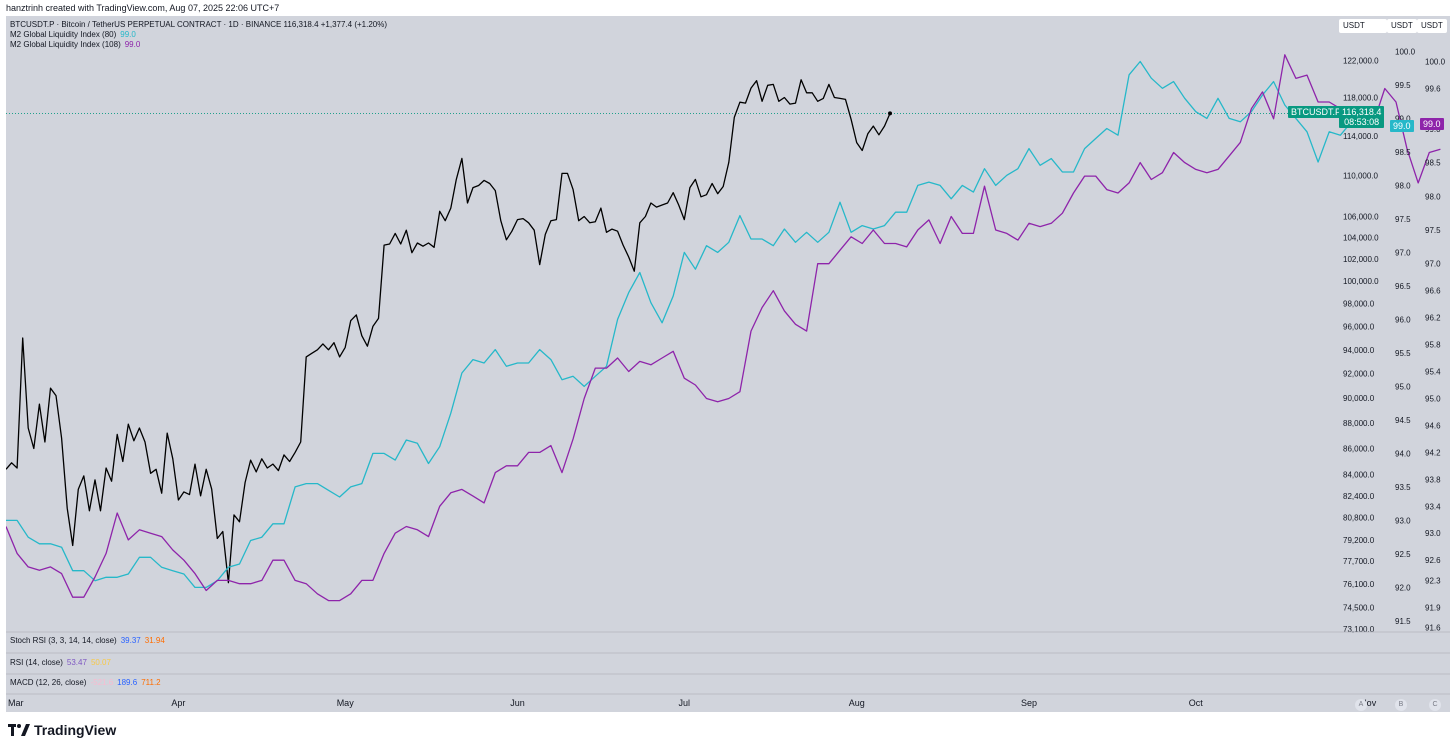 The image size is (1456, 749). Describe the element at coordinates (1359, 629) in the screenshot. I see `btc-axis-tick: 73,100.0` at that location.